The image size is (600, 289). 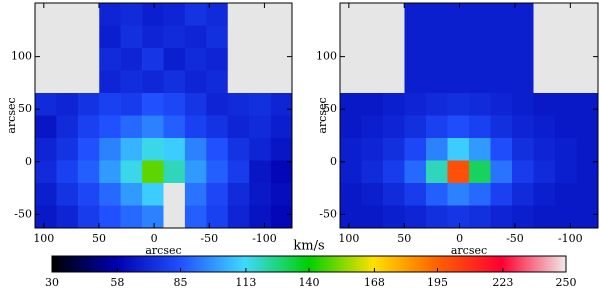 What do you see at coordinates (43, 238) in the screenshot?
I see `x-tick-label: 100` at bounding box center [43, 238].